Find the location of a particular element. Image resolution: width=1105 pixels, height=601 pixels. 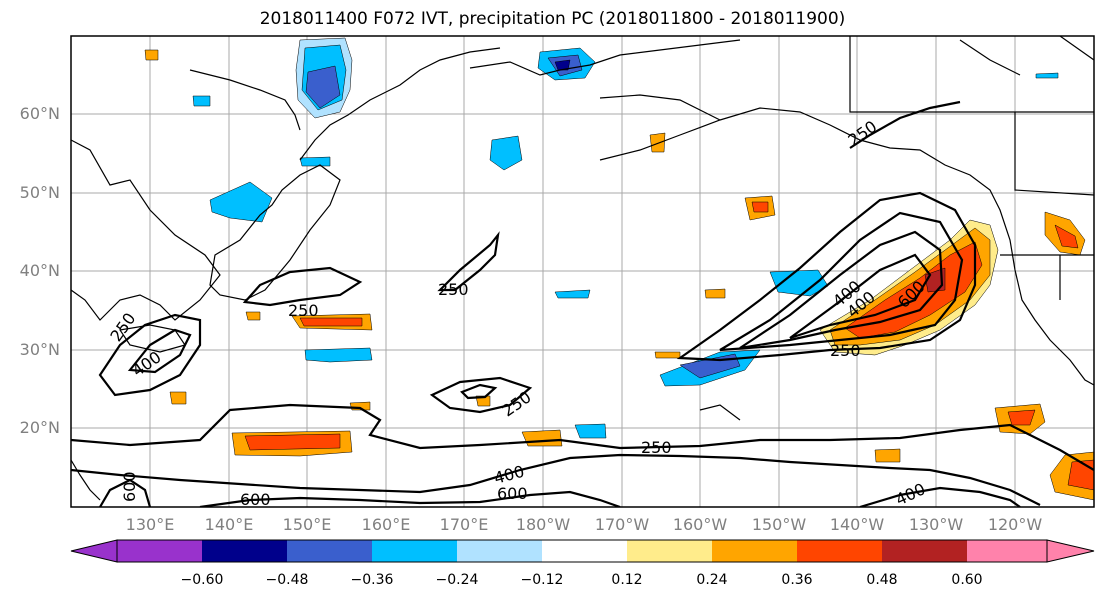

colorbar-min-extend is located at coordinates (94, 551).